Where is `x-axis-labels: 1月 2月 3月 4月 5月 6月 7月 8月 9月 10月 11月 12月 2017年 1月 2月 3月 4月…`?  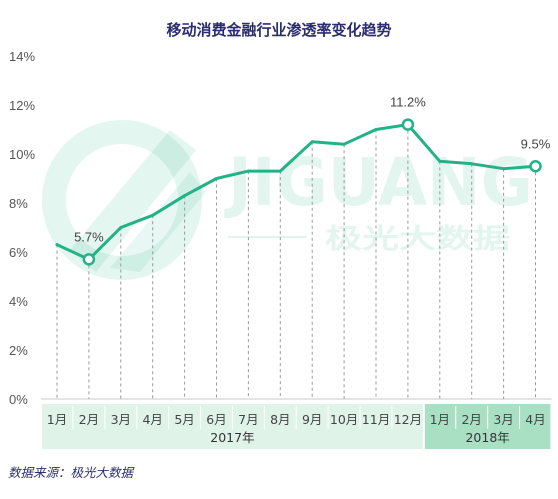
x-axis-labels: 1月 2月 3月 4月 5月 6月 7月 8月 9月 10月 11月 12月 2017年 1月 2月 3月 4月… is located at coordinates (296, 428).